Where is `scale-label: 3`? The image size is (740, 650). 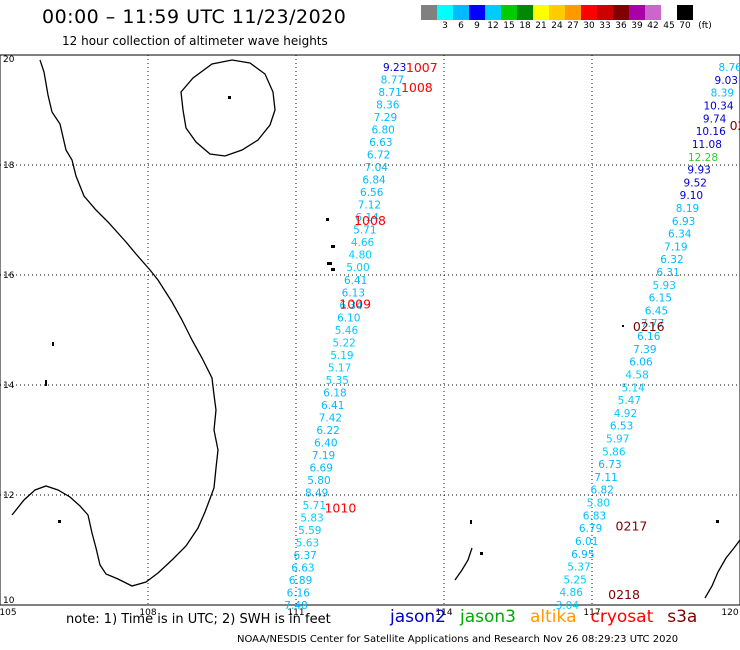 scale-label: 3 is located at coordinates (445, 26).